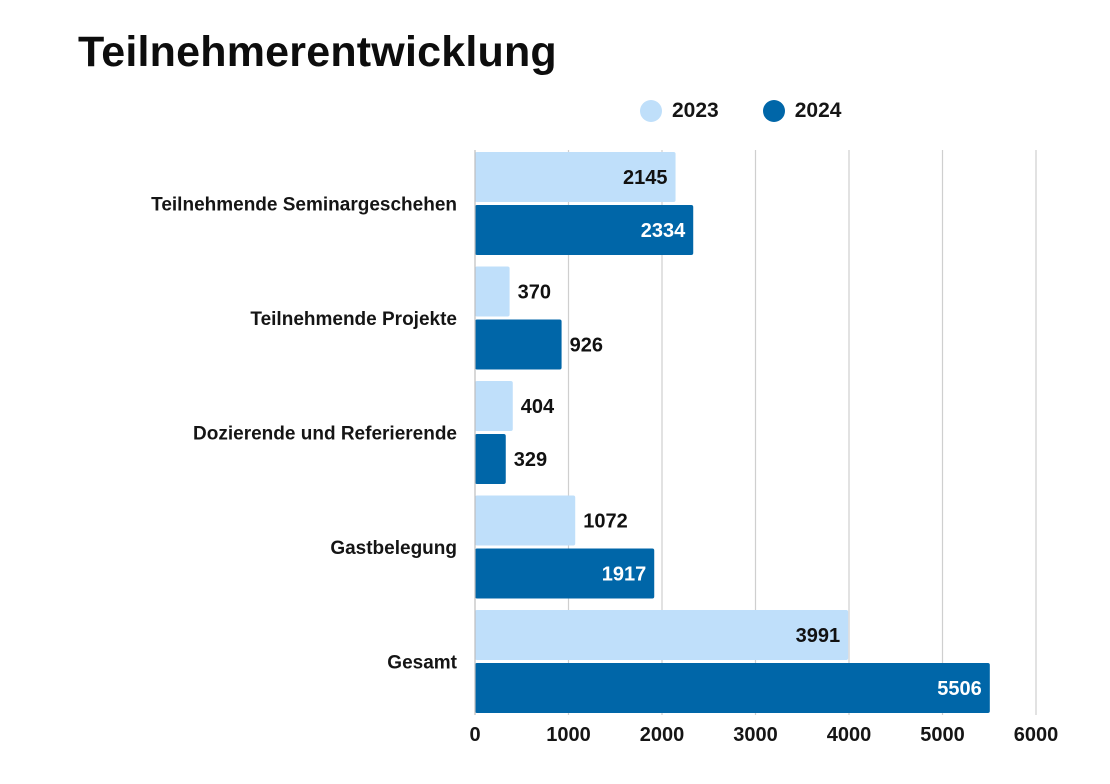 This screenshot has width=1110, height=784. I want to click on data-label-2024: 2334, so click(663, 231).